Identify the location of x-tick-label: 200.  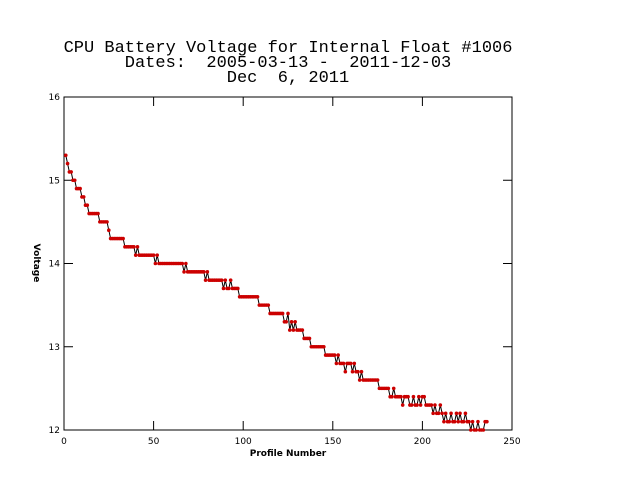
(422, 442).